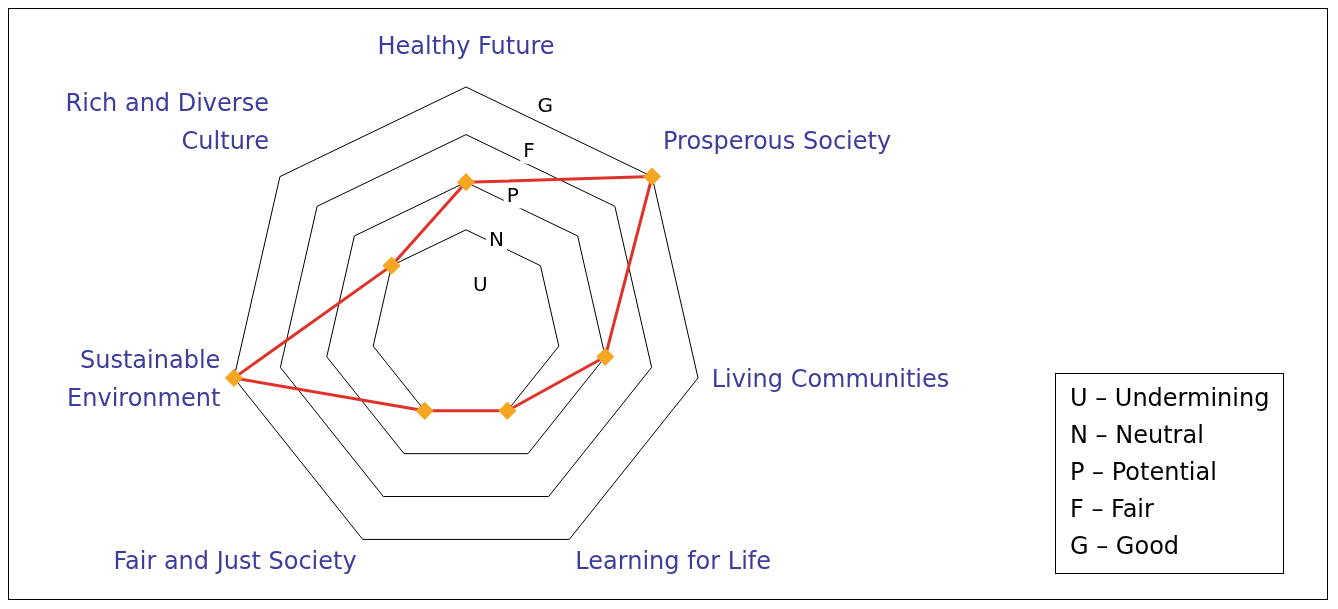 The width and height of the screenshot is (1338, 609). Describe the element at coordinates (830, 379) in the screenshot. I see `spoke-label: Living Communities` at that location.